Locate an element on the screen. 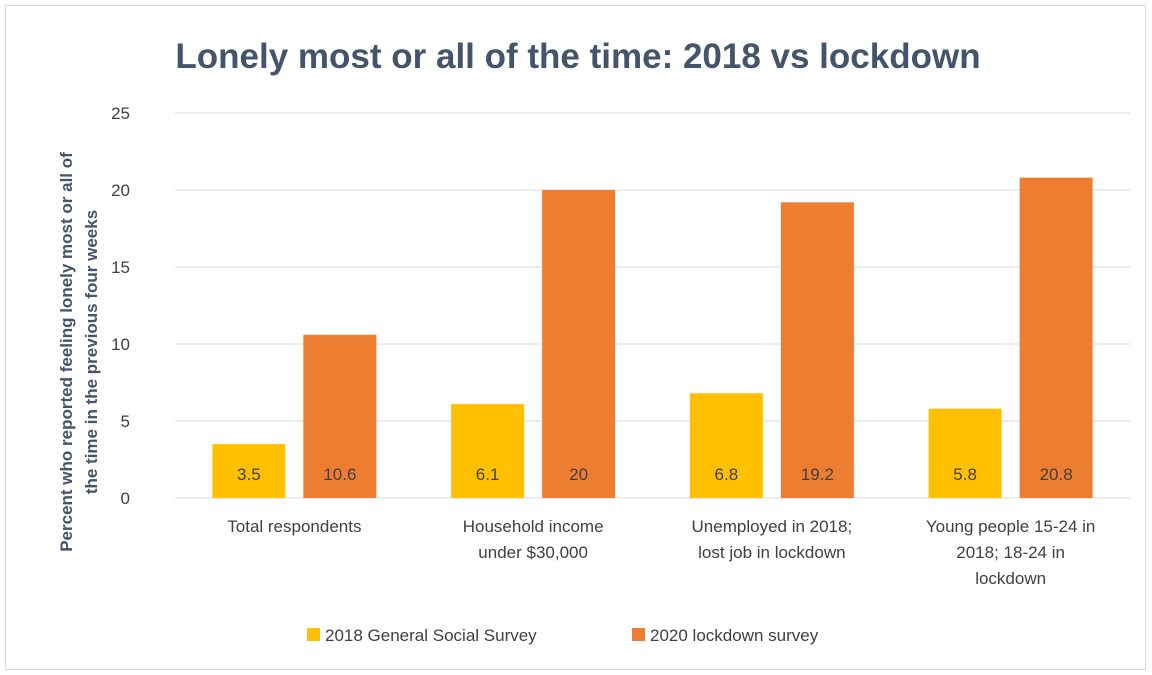 This screenshot has height=675, width=1152. y-tick-label: 10 is located at coordinates (120, 344).